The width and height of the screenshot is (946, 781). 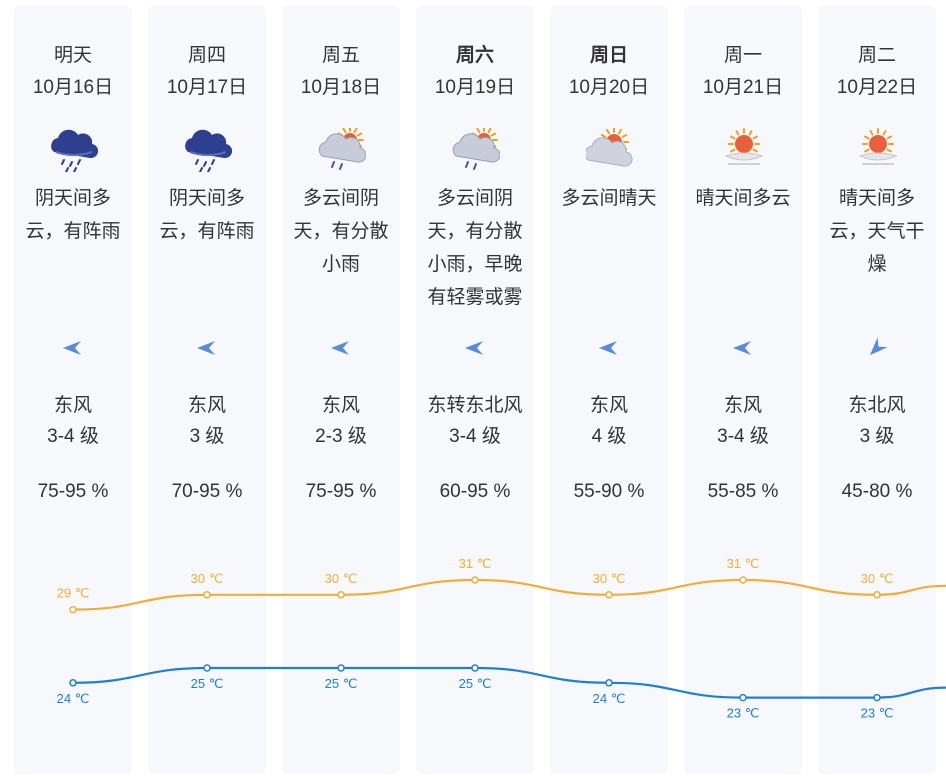 What do you see at coordinates (743, 87) in the screenshot?
I see `date-label: 10月21日` at bounding box center [743, 87].